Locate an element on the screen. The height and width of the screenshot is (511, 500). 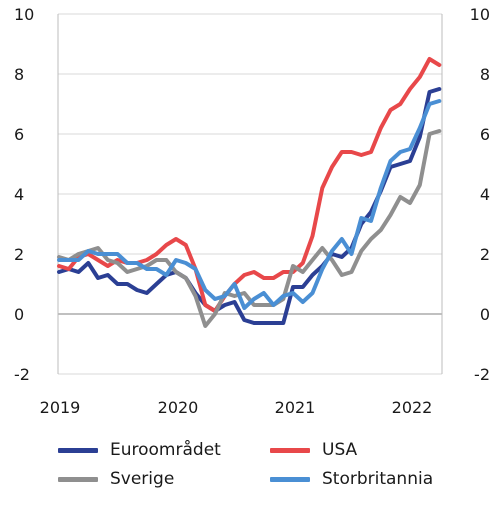
right-y-tick-3: 4 is located at coordinates (485, 194).